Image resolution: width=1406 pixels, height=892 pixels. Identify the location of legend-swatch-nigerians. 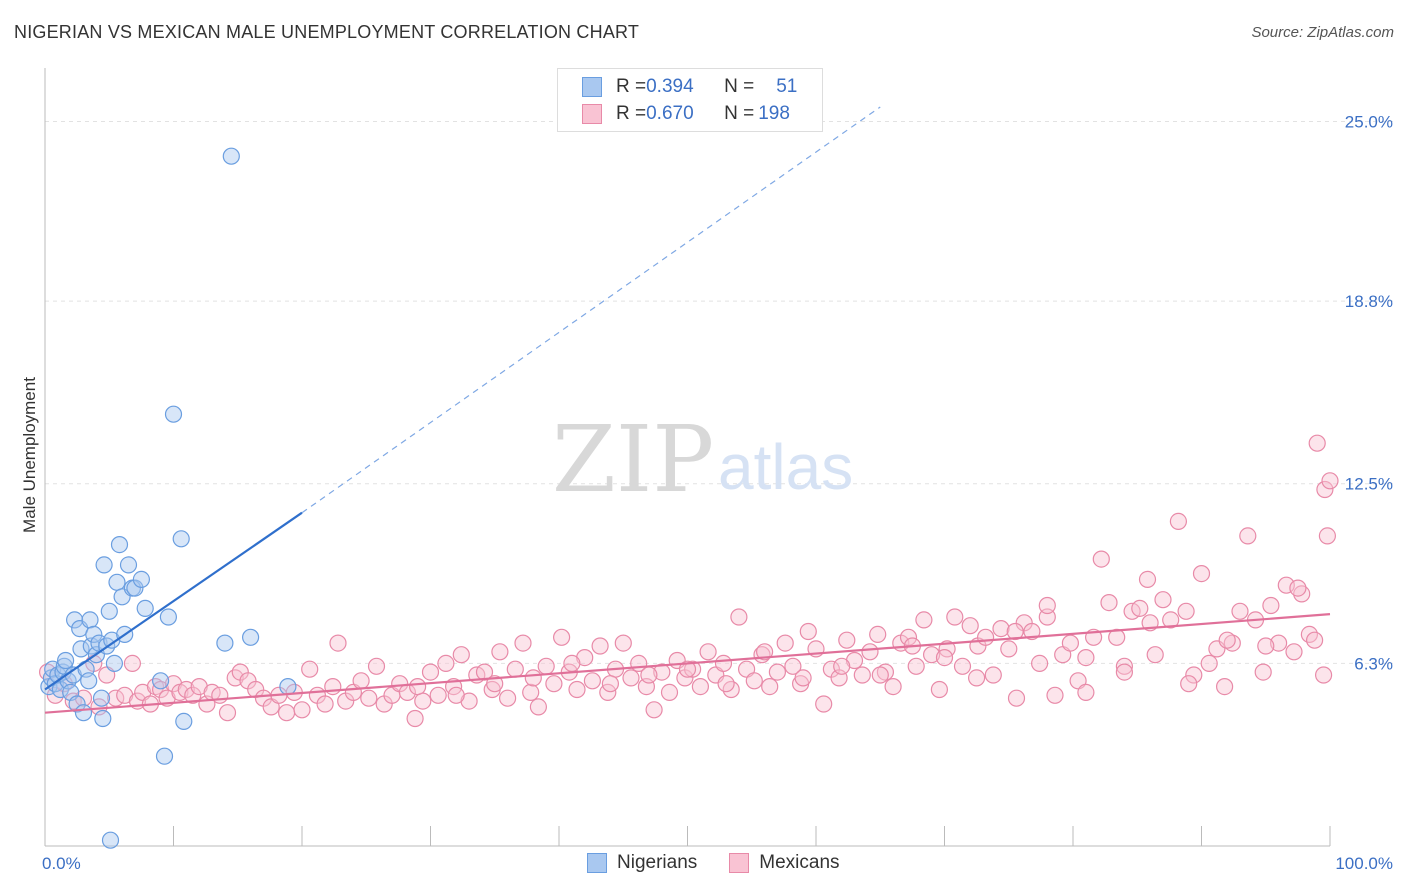
(597, 863).